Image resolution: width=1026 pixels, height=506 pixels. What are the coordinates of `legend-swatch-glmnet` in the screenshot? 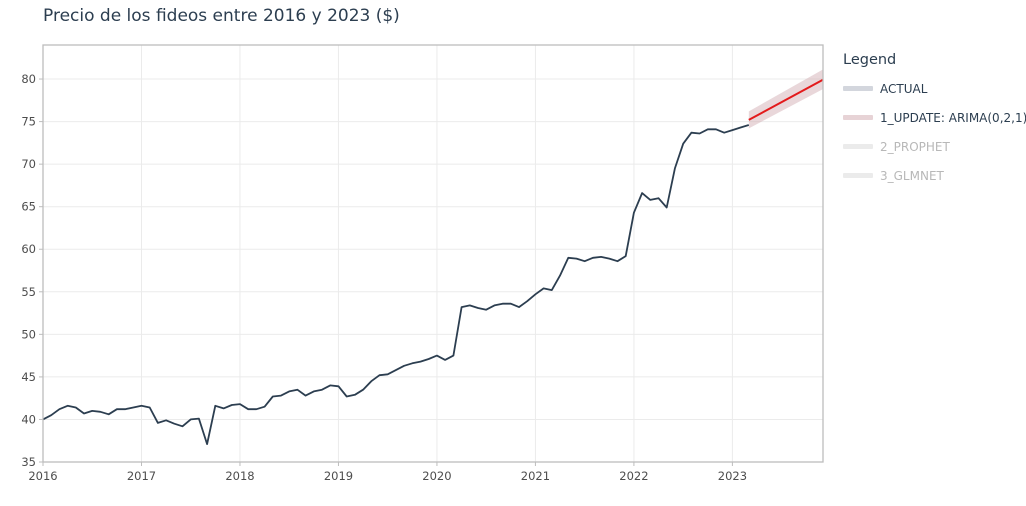 It's located at (858, 175).